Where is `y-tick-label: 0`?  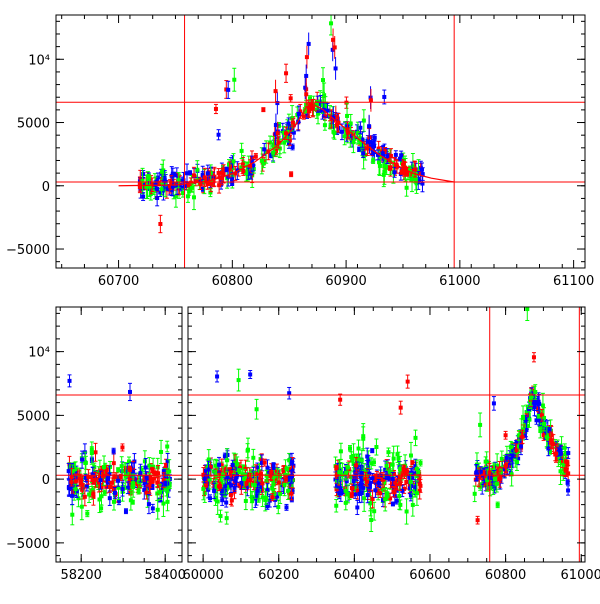 y-tick-label: 0 is located at coordinates (46, 480).